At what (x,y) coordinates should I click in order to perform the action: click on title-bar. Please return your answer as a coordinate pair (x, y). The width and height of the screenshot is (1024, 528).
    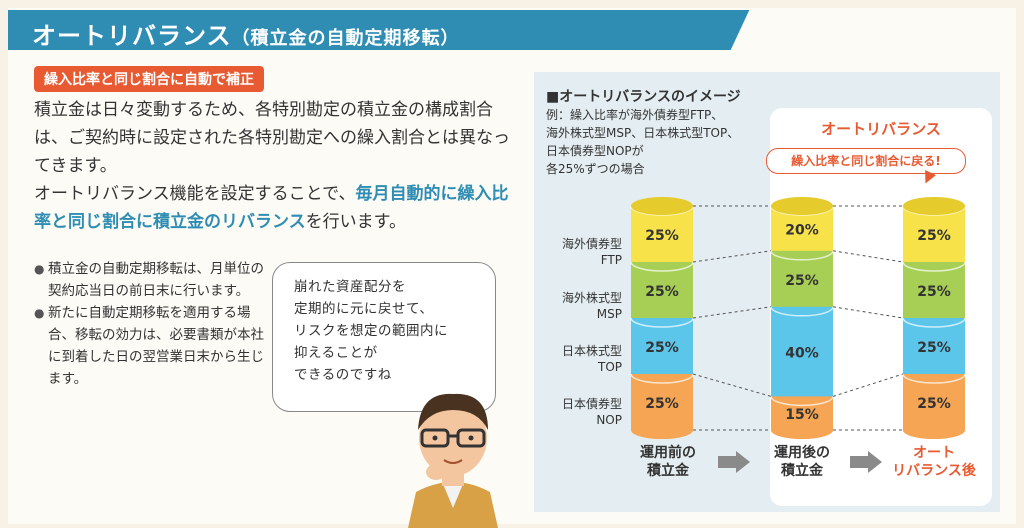
    Looking at the image, I should click on (379, 30).